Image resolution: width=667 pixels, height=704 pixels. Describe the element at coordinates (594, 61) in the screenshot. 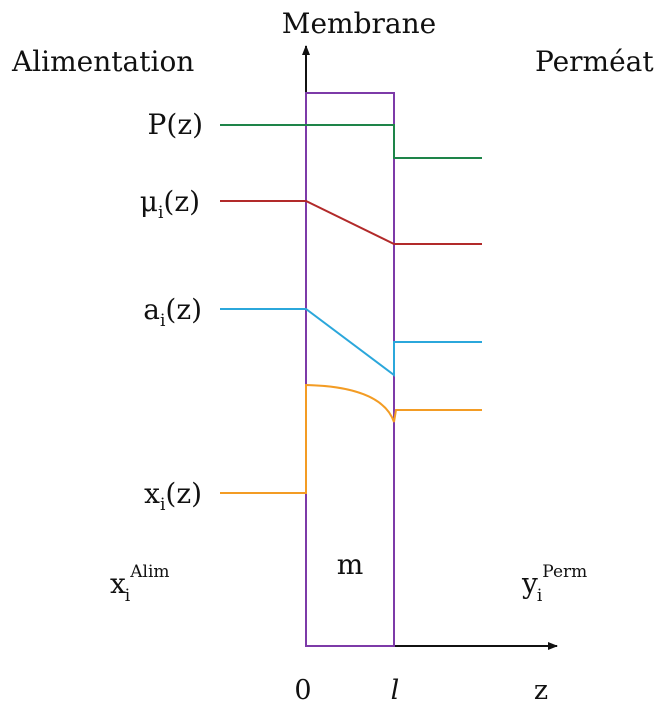

I see `permeate-heading: Perméat` at that location.